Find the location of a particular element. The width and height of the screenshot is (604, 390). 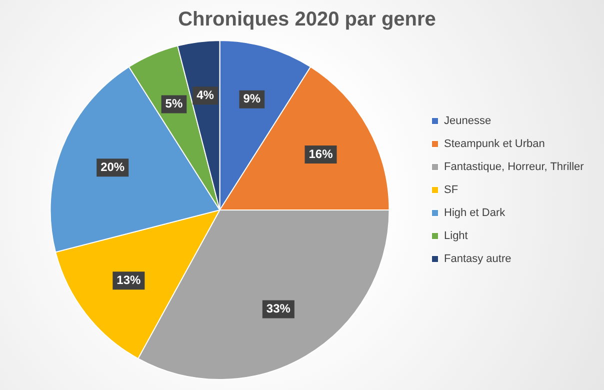

data-label: 9% is located at coordinates (252, 99).